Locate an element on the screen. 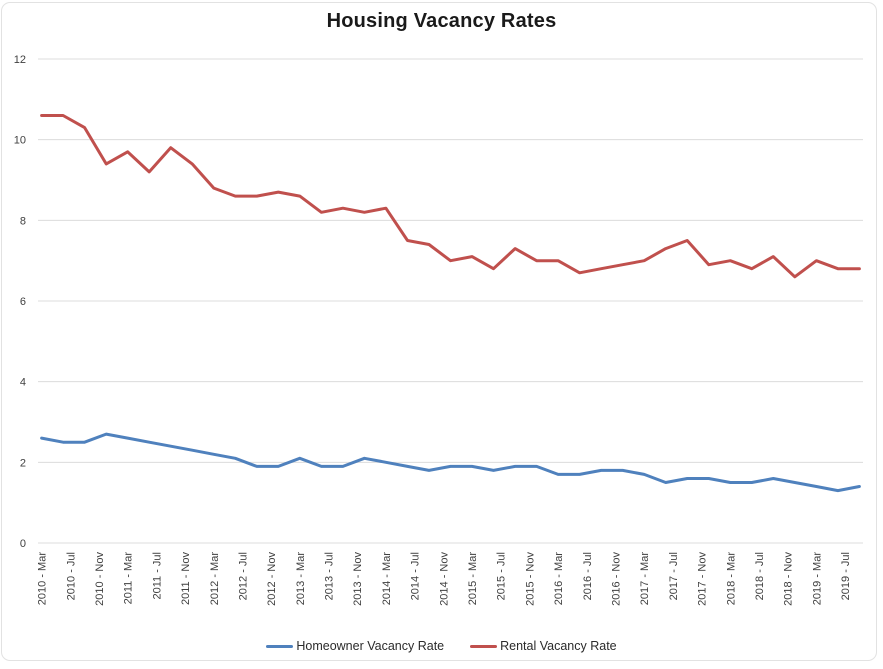  x-tick-label-12: 2014 - Mar is located at coordinates (387, 579).